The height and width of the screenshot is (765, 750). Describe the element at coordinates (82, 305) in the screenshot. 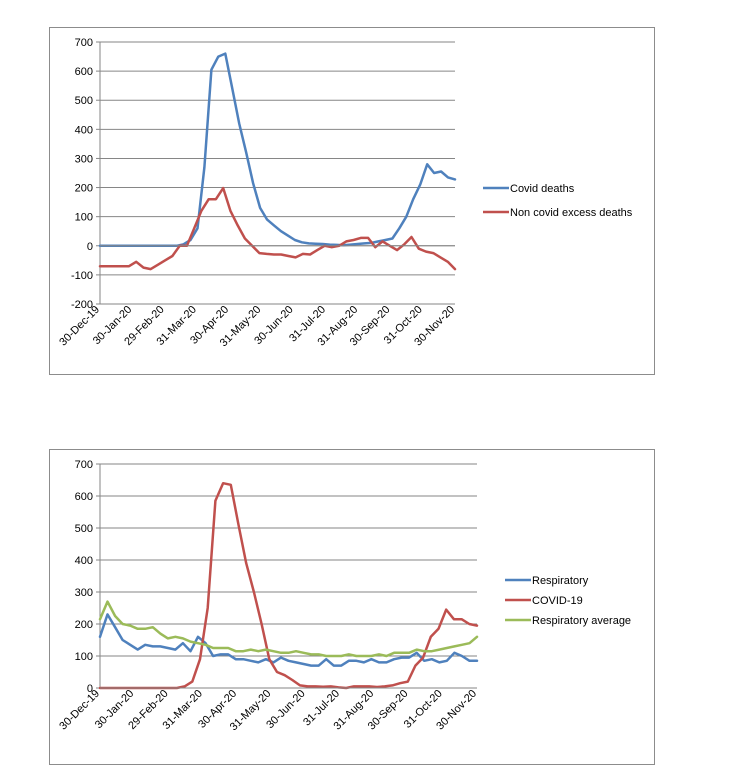

I see `y-tick-label: -200` at that location.